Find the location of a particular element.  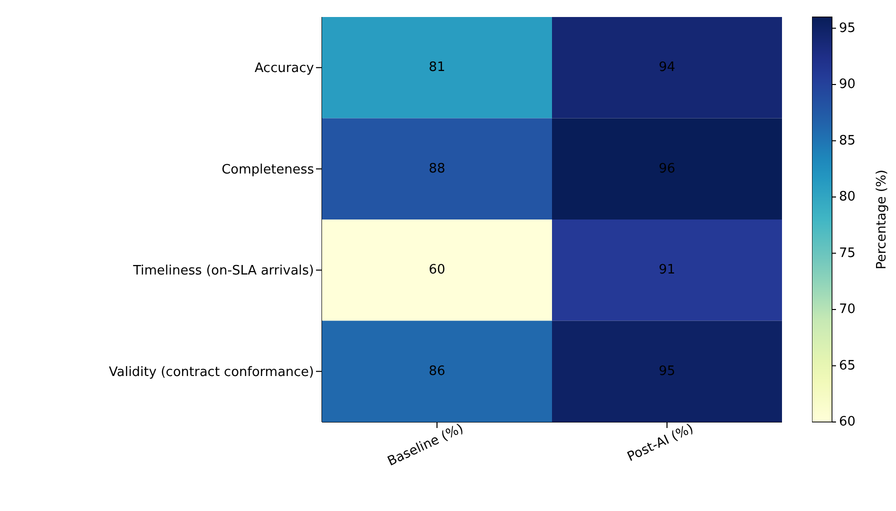

color-bar-label: 90 is located at coordinates (847, 84).